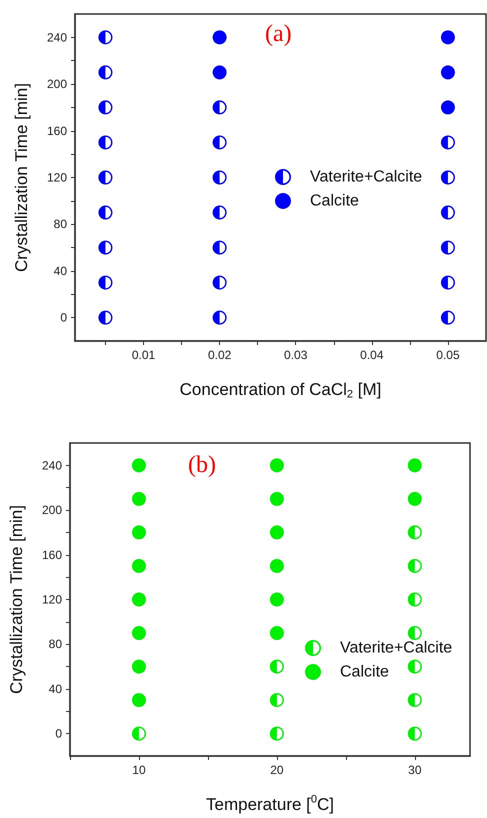  I want to click on annotation: (a), so click(278, 34).